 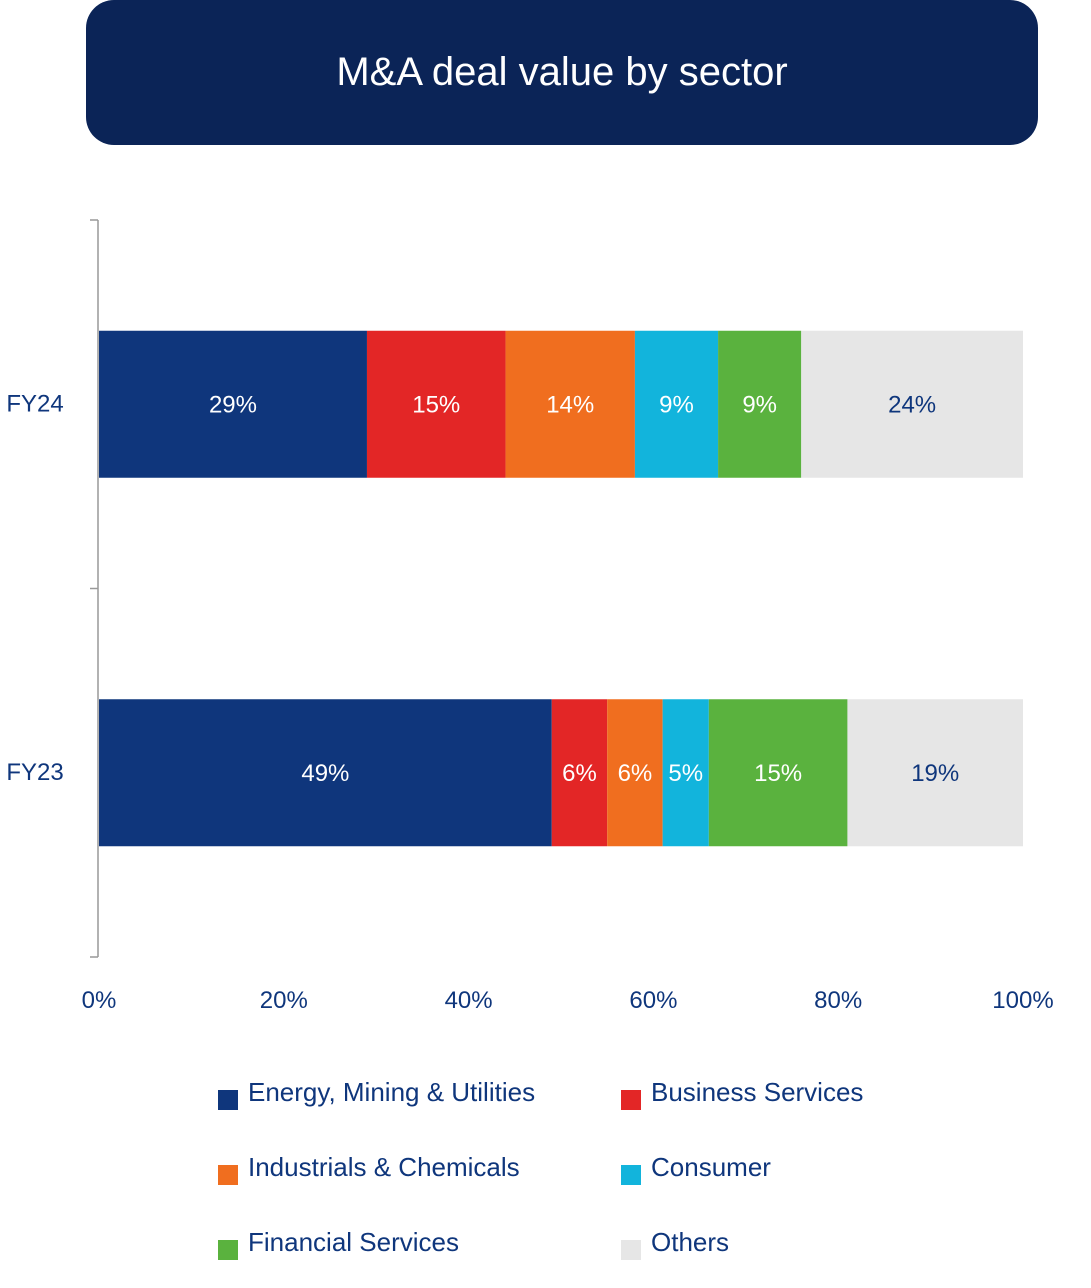 I want to click on category-label-FY23: FY23, so click(x=34, y=772).